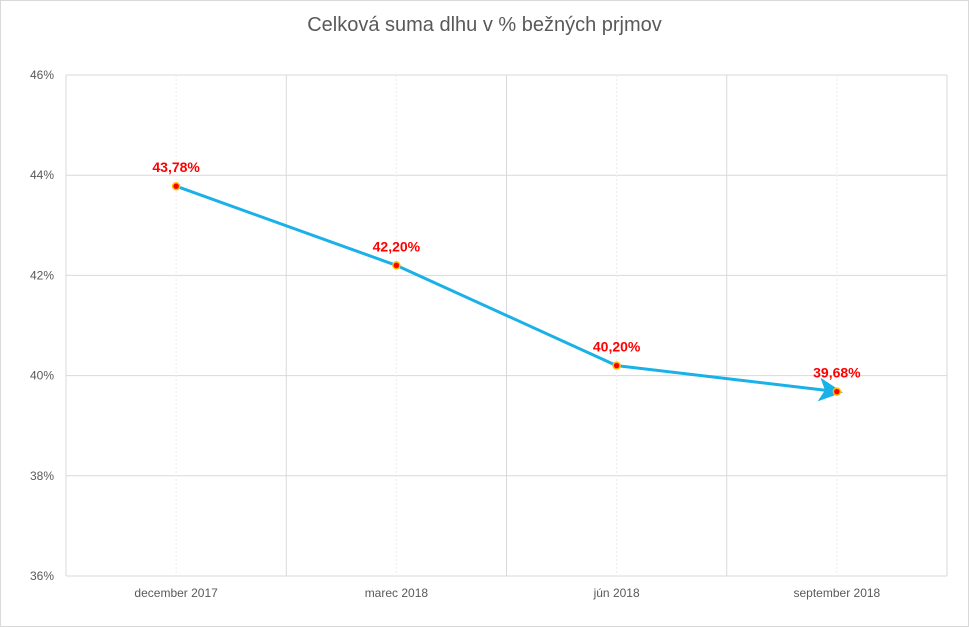  I want to click on chart-title: Celková suma dlhu v % bežných prjmov, so click(484, 25).